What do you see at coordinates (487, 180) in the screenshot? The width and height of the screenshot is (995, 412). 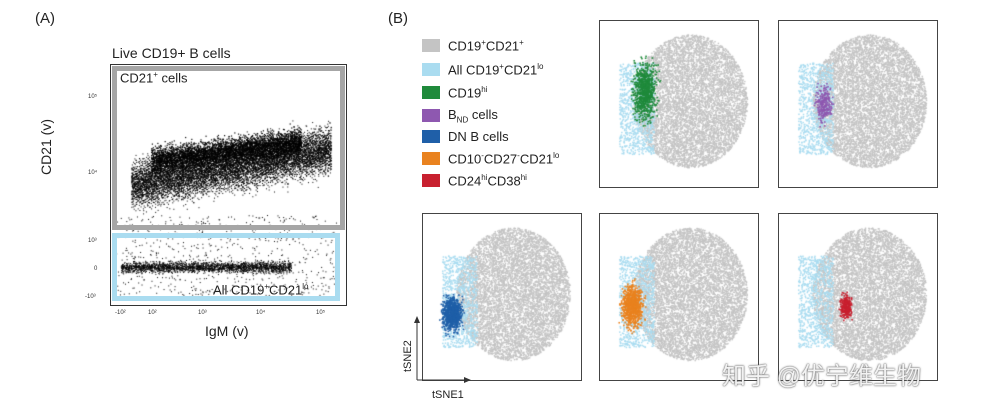 I see `legend-label: CD24hiCD38hi` at bounding box center [487, 180].